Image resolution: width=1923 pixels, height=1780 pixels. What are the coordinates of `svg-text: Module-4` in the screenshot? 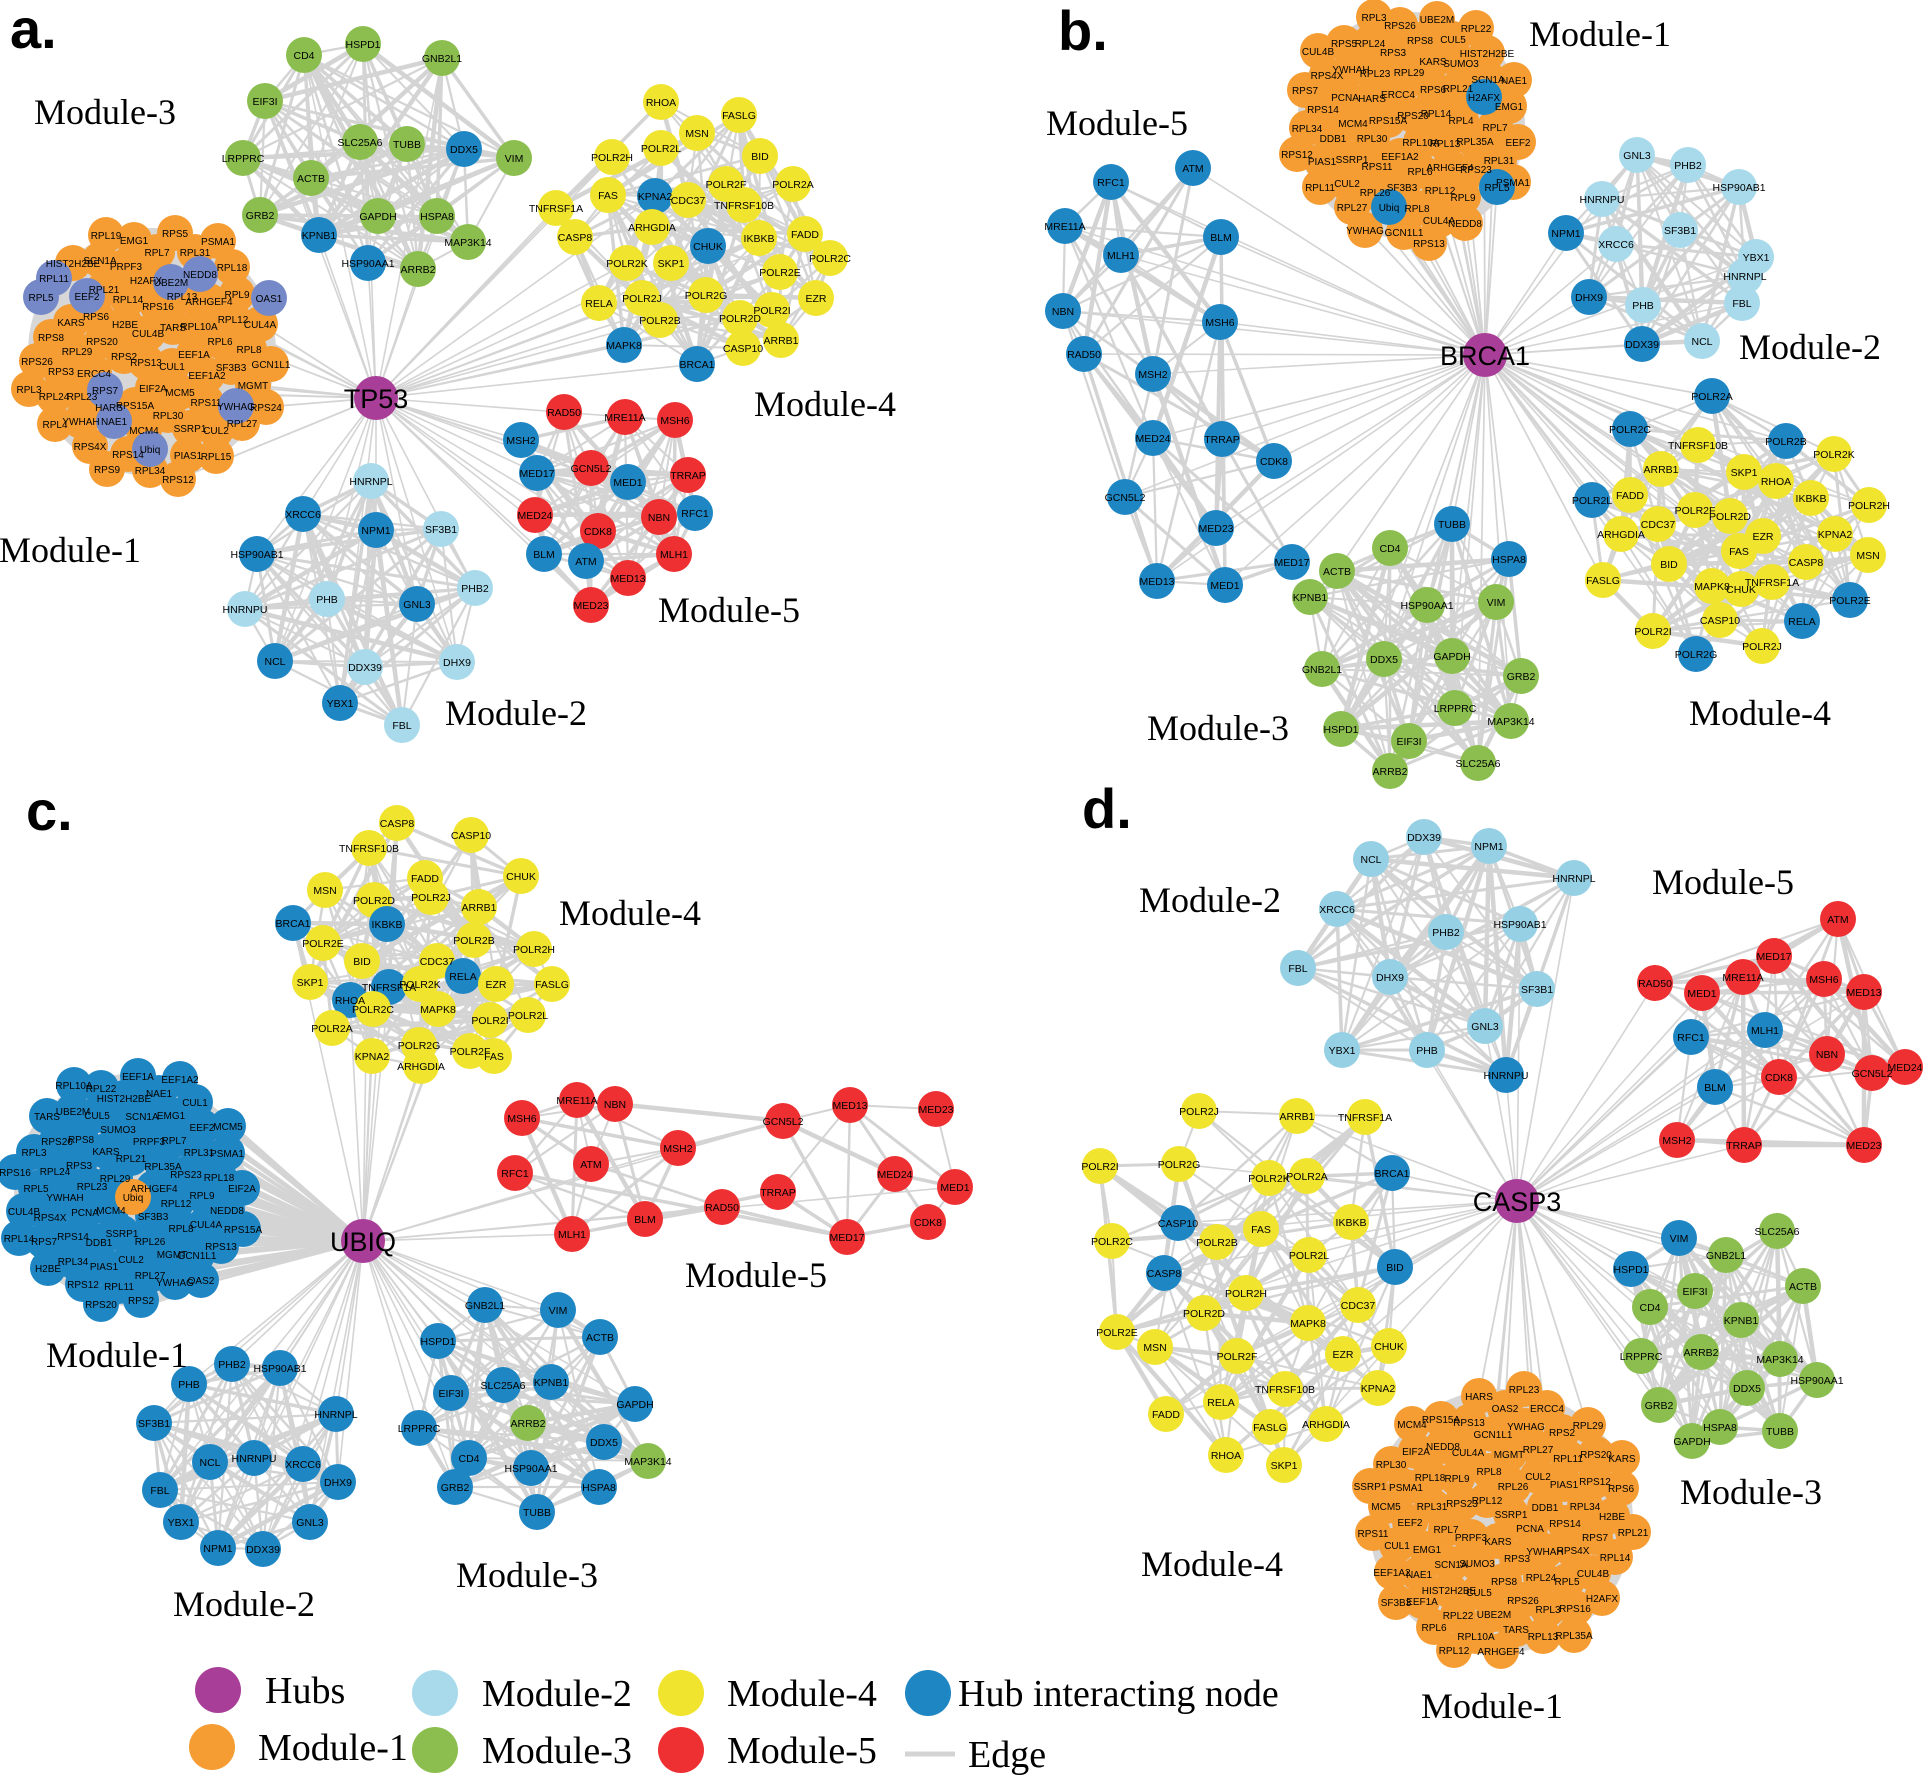 It's located at (1212, 1564).